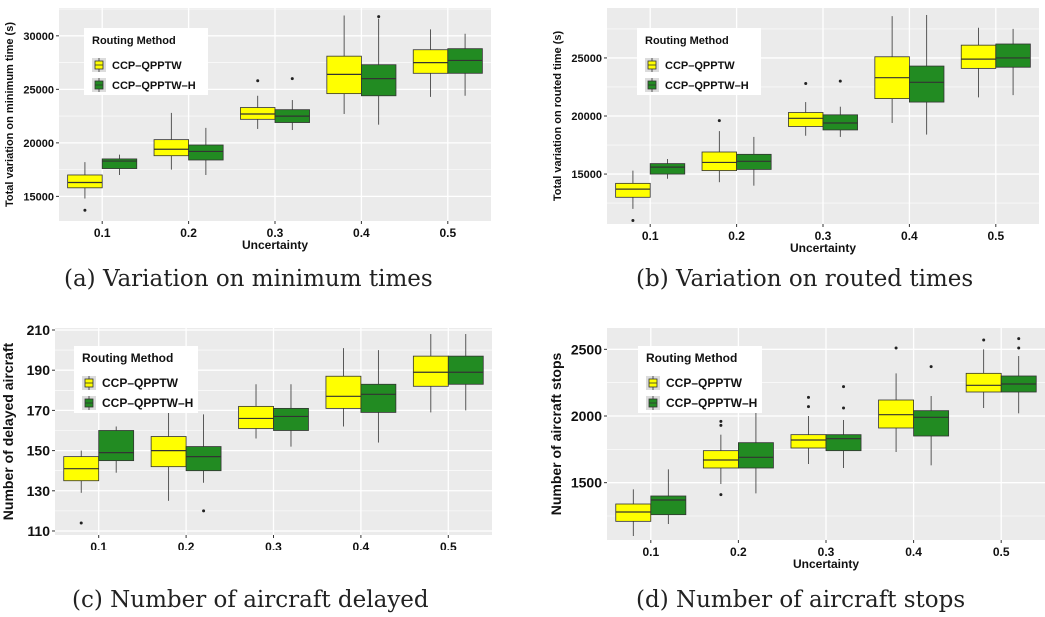 This screenshot has width=1045, height=617. What do you see at coordinates (38, 144) in the screenshot?
I see `y-tick-label: 20000` at bounding box center [38, 144].